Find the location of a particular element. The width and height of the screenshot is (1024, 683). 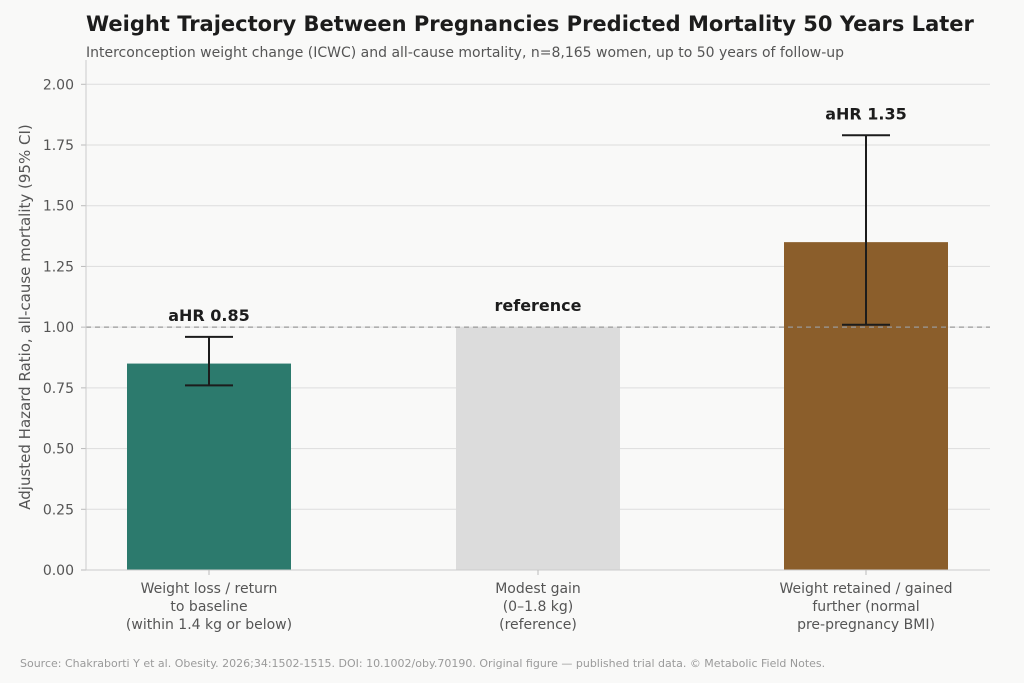

y-tick-label: 2.00 is located at coordinates (58, 85).